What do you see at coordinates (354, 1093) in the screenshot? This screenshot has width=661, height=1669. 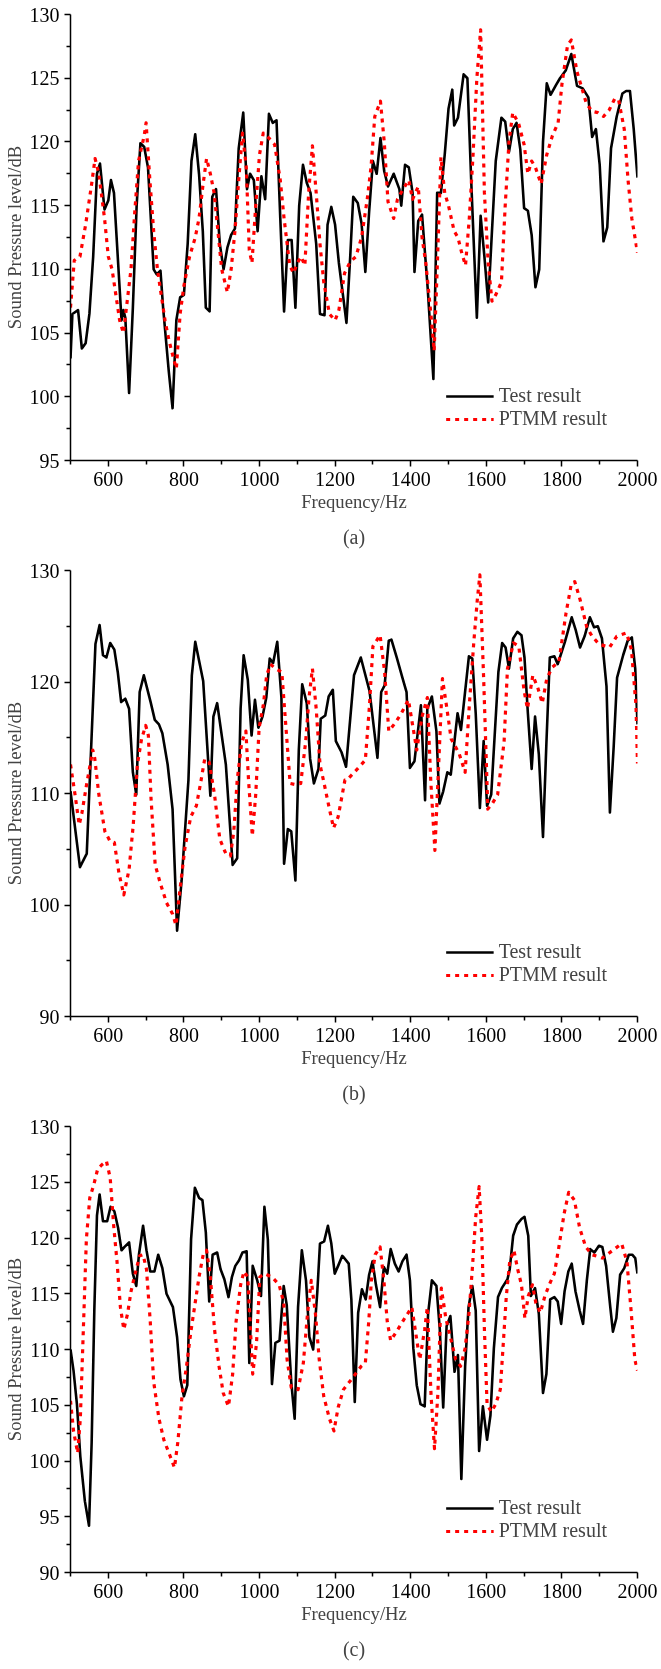 I see `text: (b)` at bounding box center [354, 1093].